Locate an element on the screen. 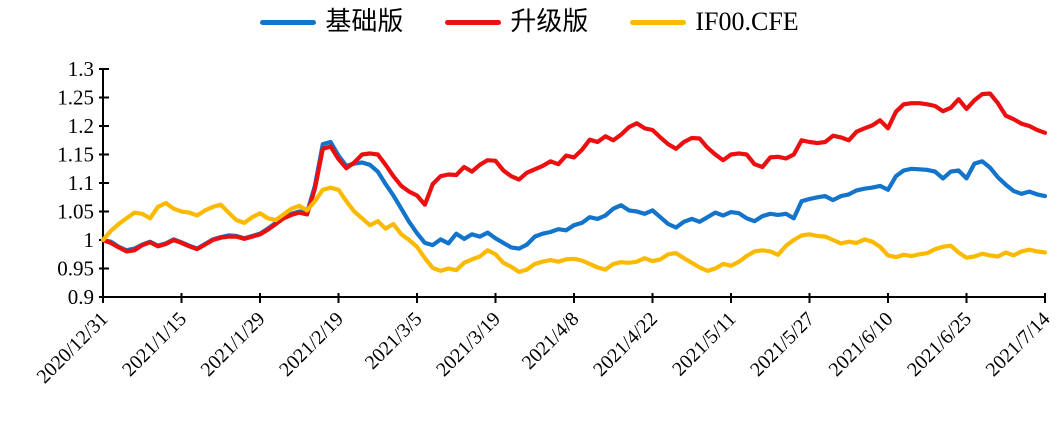 The width and height of the screenshot is (1059, 429). x-axis-tick-label: 2021/5/11 is located at coordinates (704, 344).